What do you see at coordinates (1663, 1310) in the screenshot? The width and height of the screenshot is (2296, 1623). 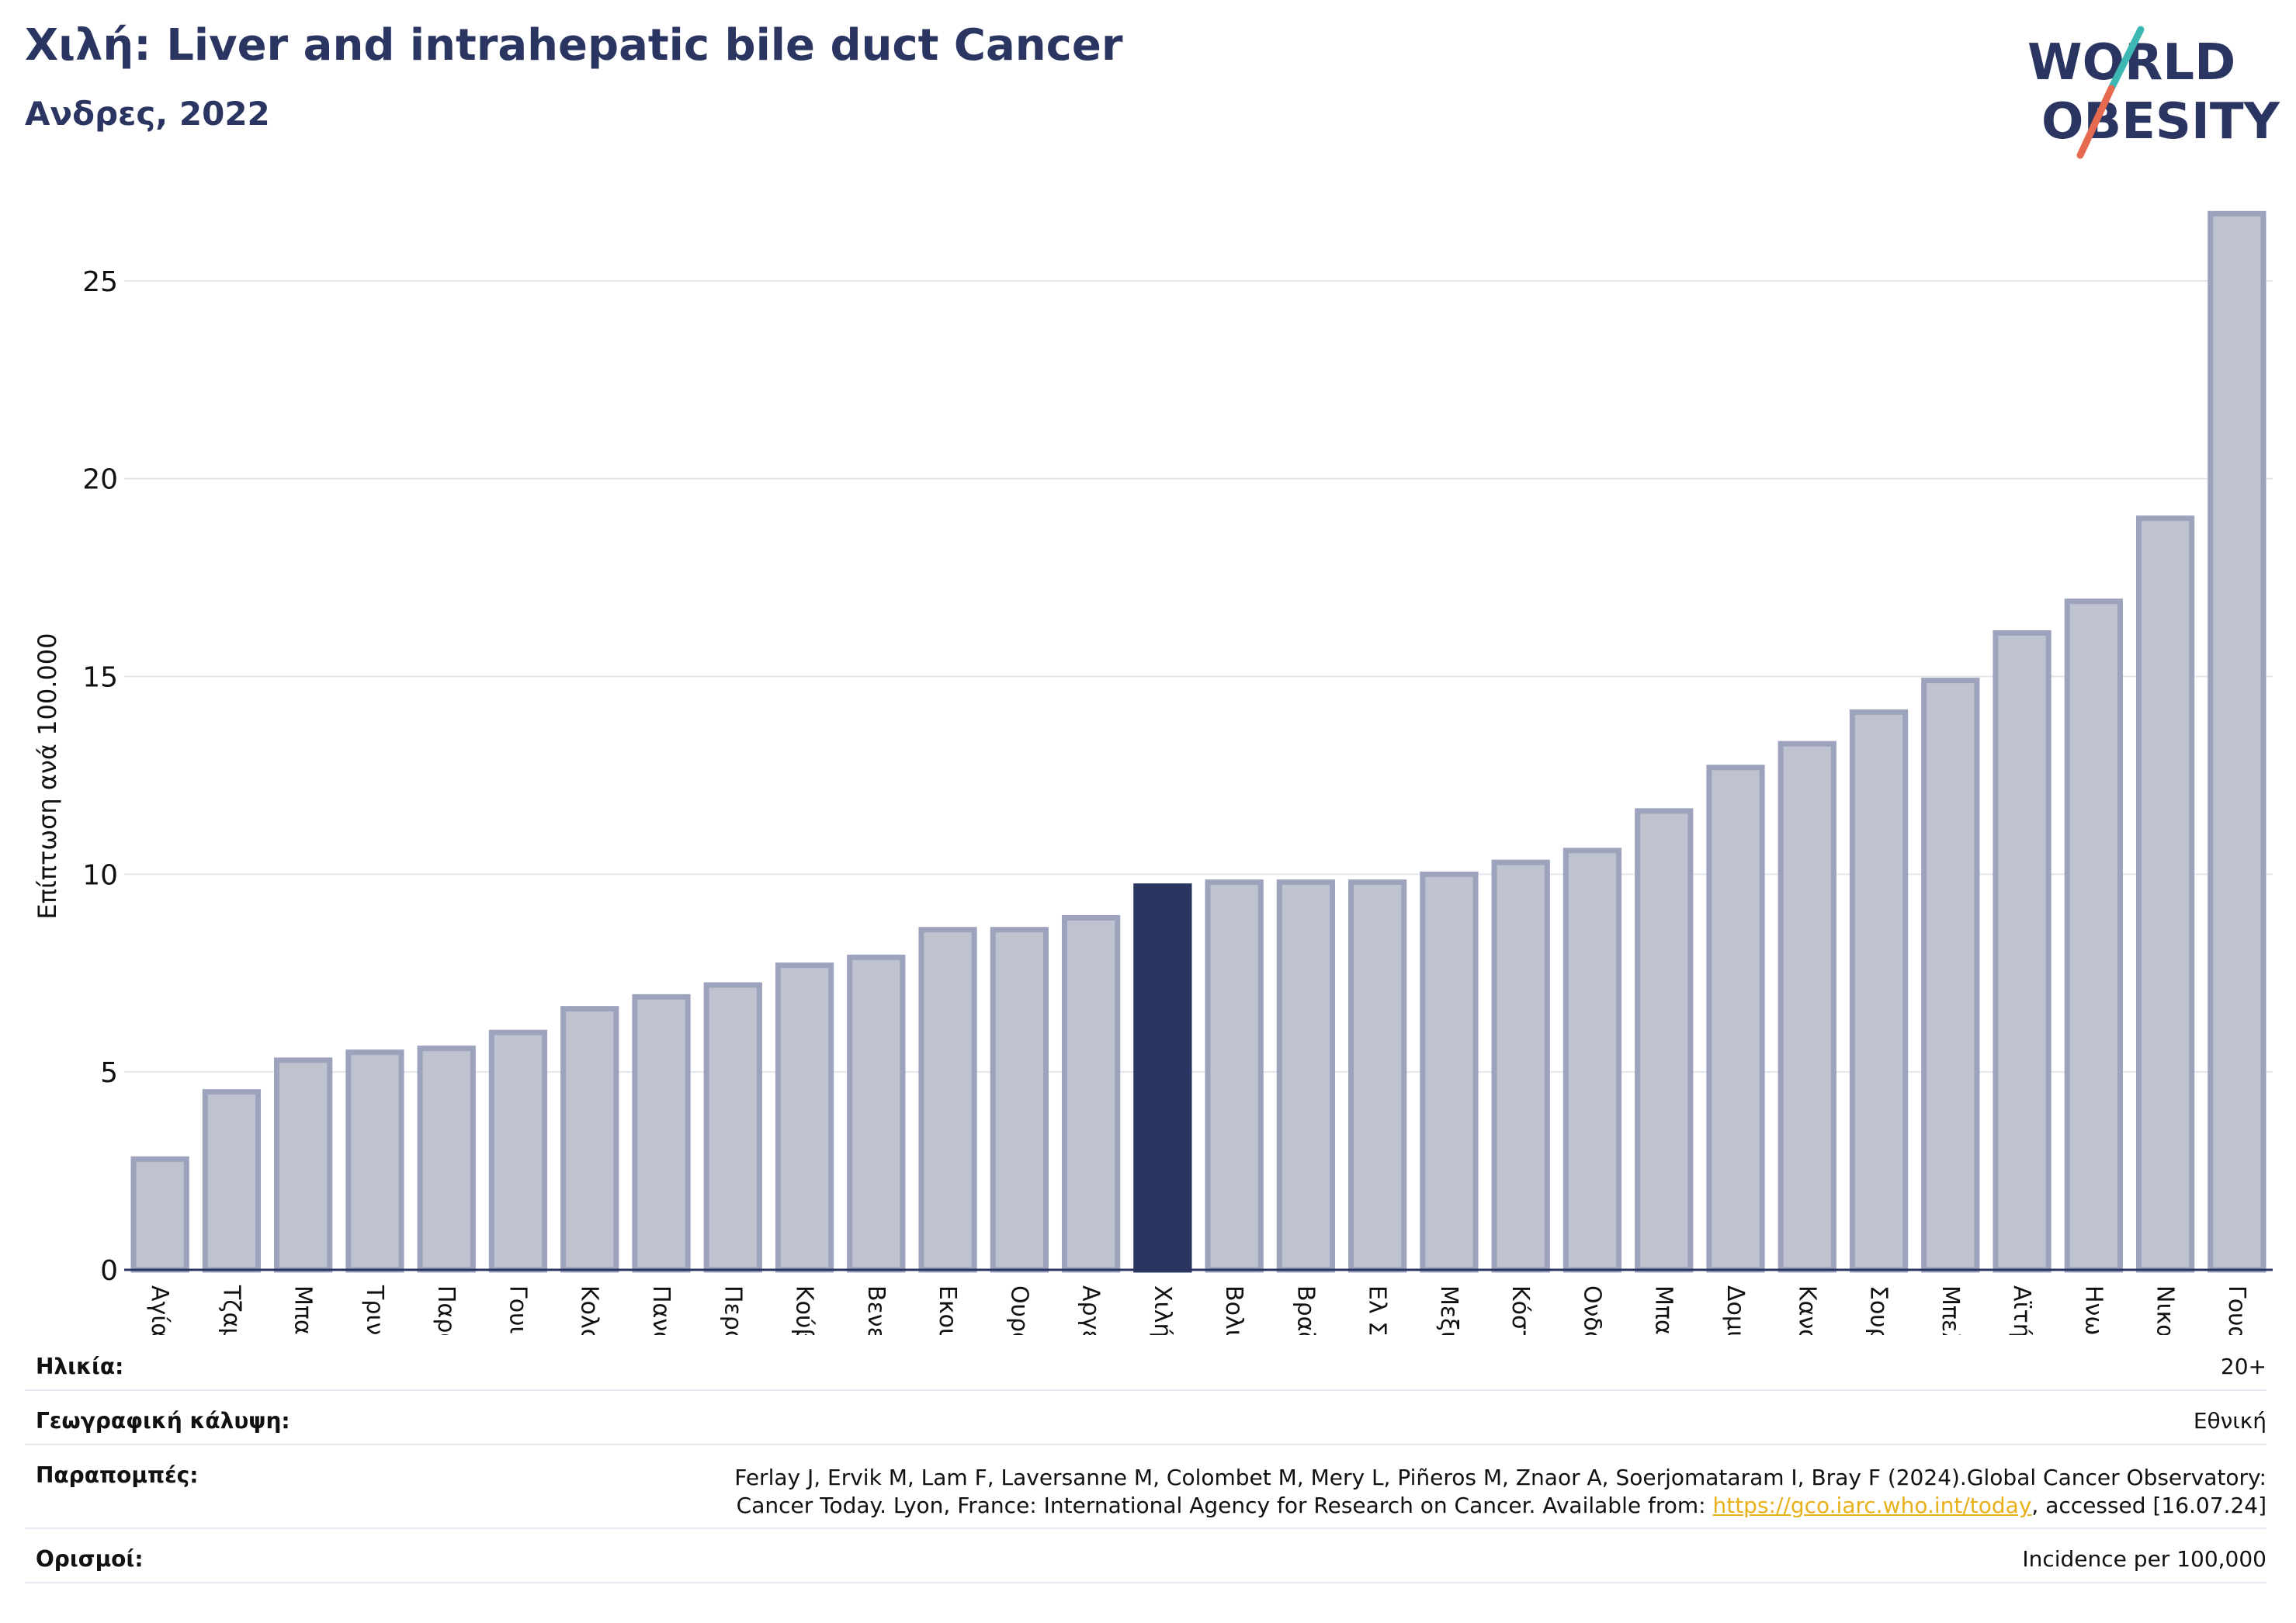 I see `x-tick-label: Μπαχάμες` at bounding box center [1663, 1310].